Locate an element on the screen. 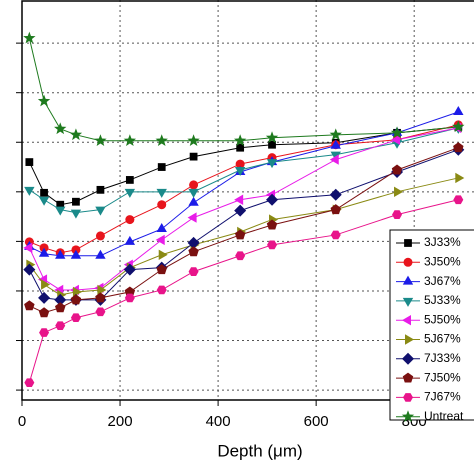  legend-label: 5J67% is located at coordinates (442, 339).